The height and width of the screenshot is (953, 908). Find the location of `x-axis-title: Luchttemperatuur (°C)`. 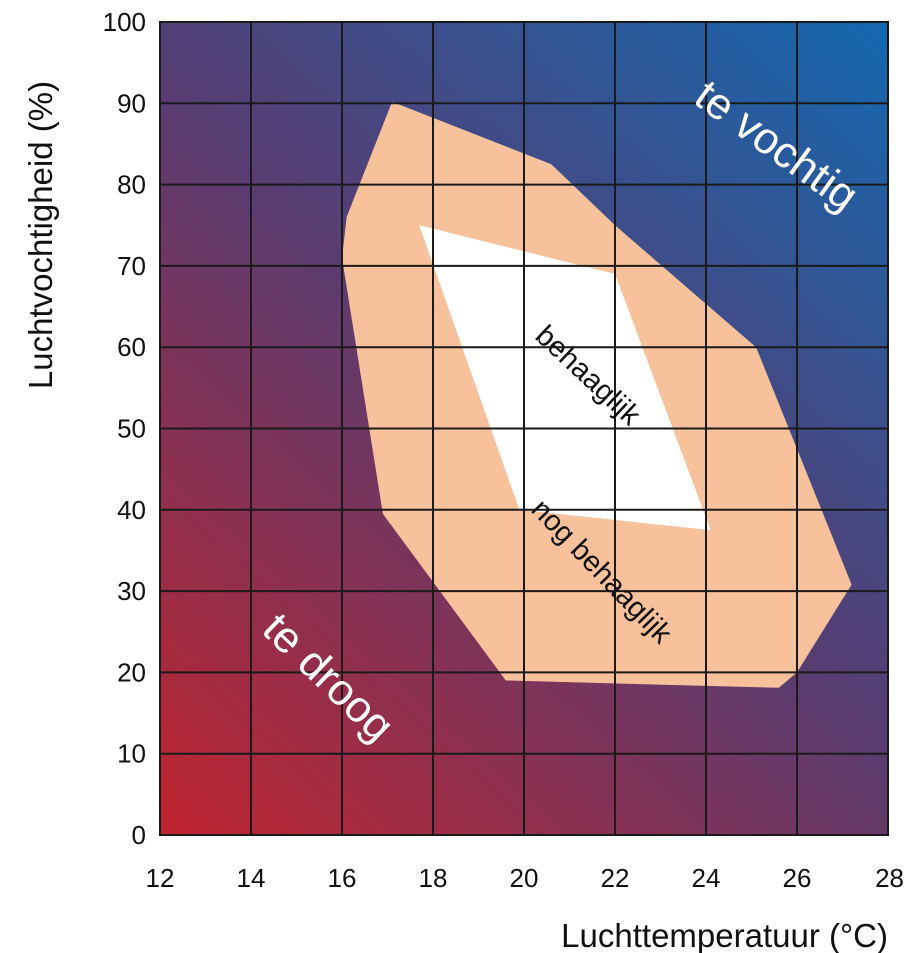

x-axis-title: Luchttemperatuur (°C) is located at coordinates (724, 935).